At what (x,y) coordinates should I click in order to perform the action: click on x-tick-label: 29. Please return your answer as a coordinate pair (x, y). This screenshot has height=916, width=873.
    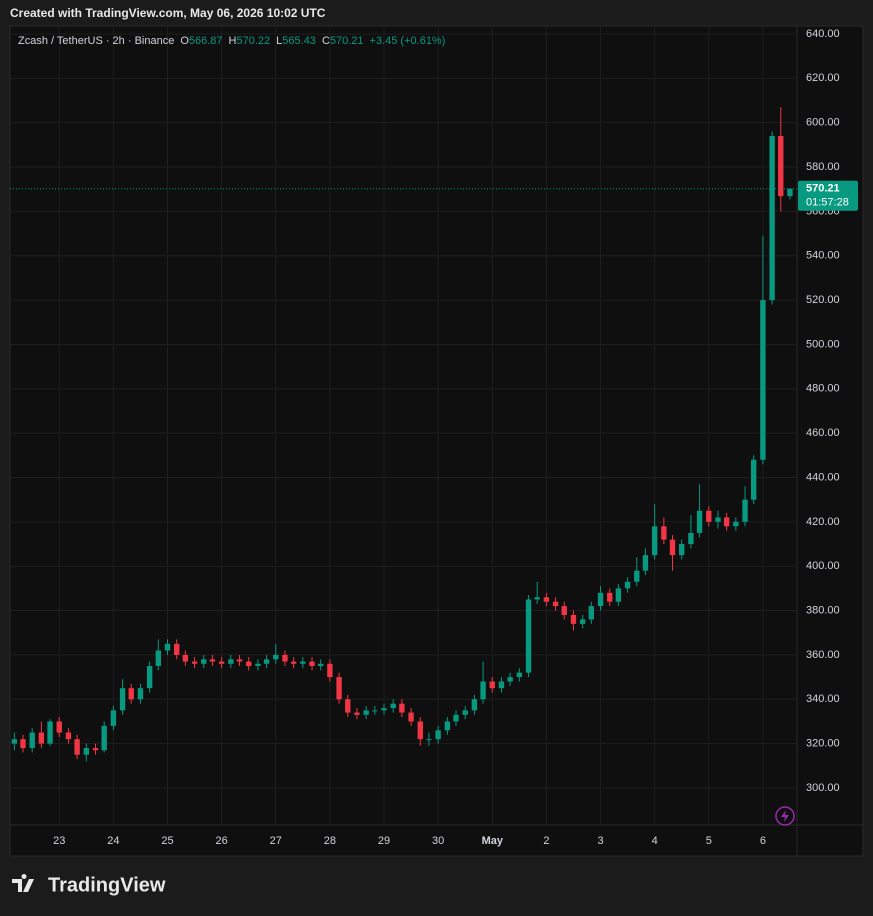
    Looking at the image, I should click on (384, 841).